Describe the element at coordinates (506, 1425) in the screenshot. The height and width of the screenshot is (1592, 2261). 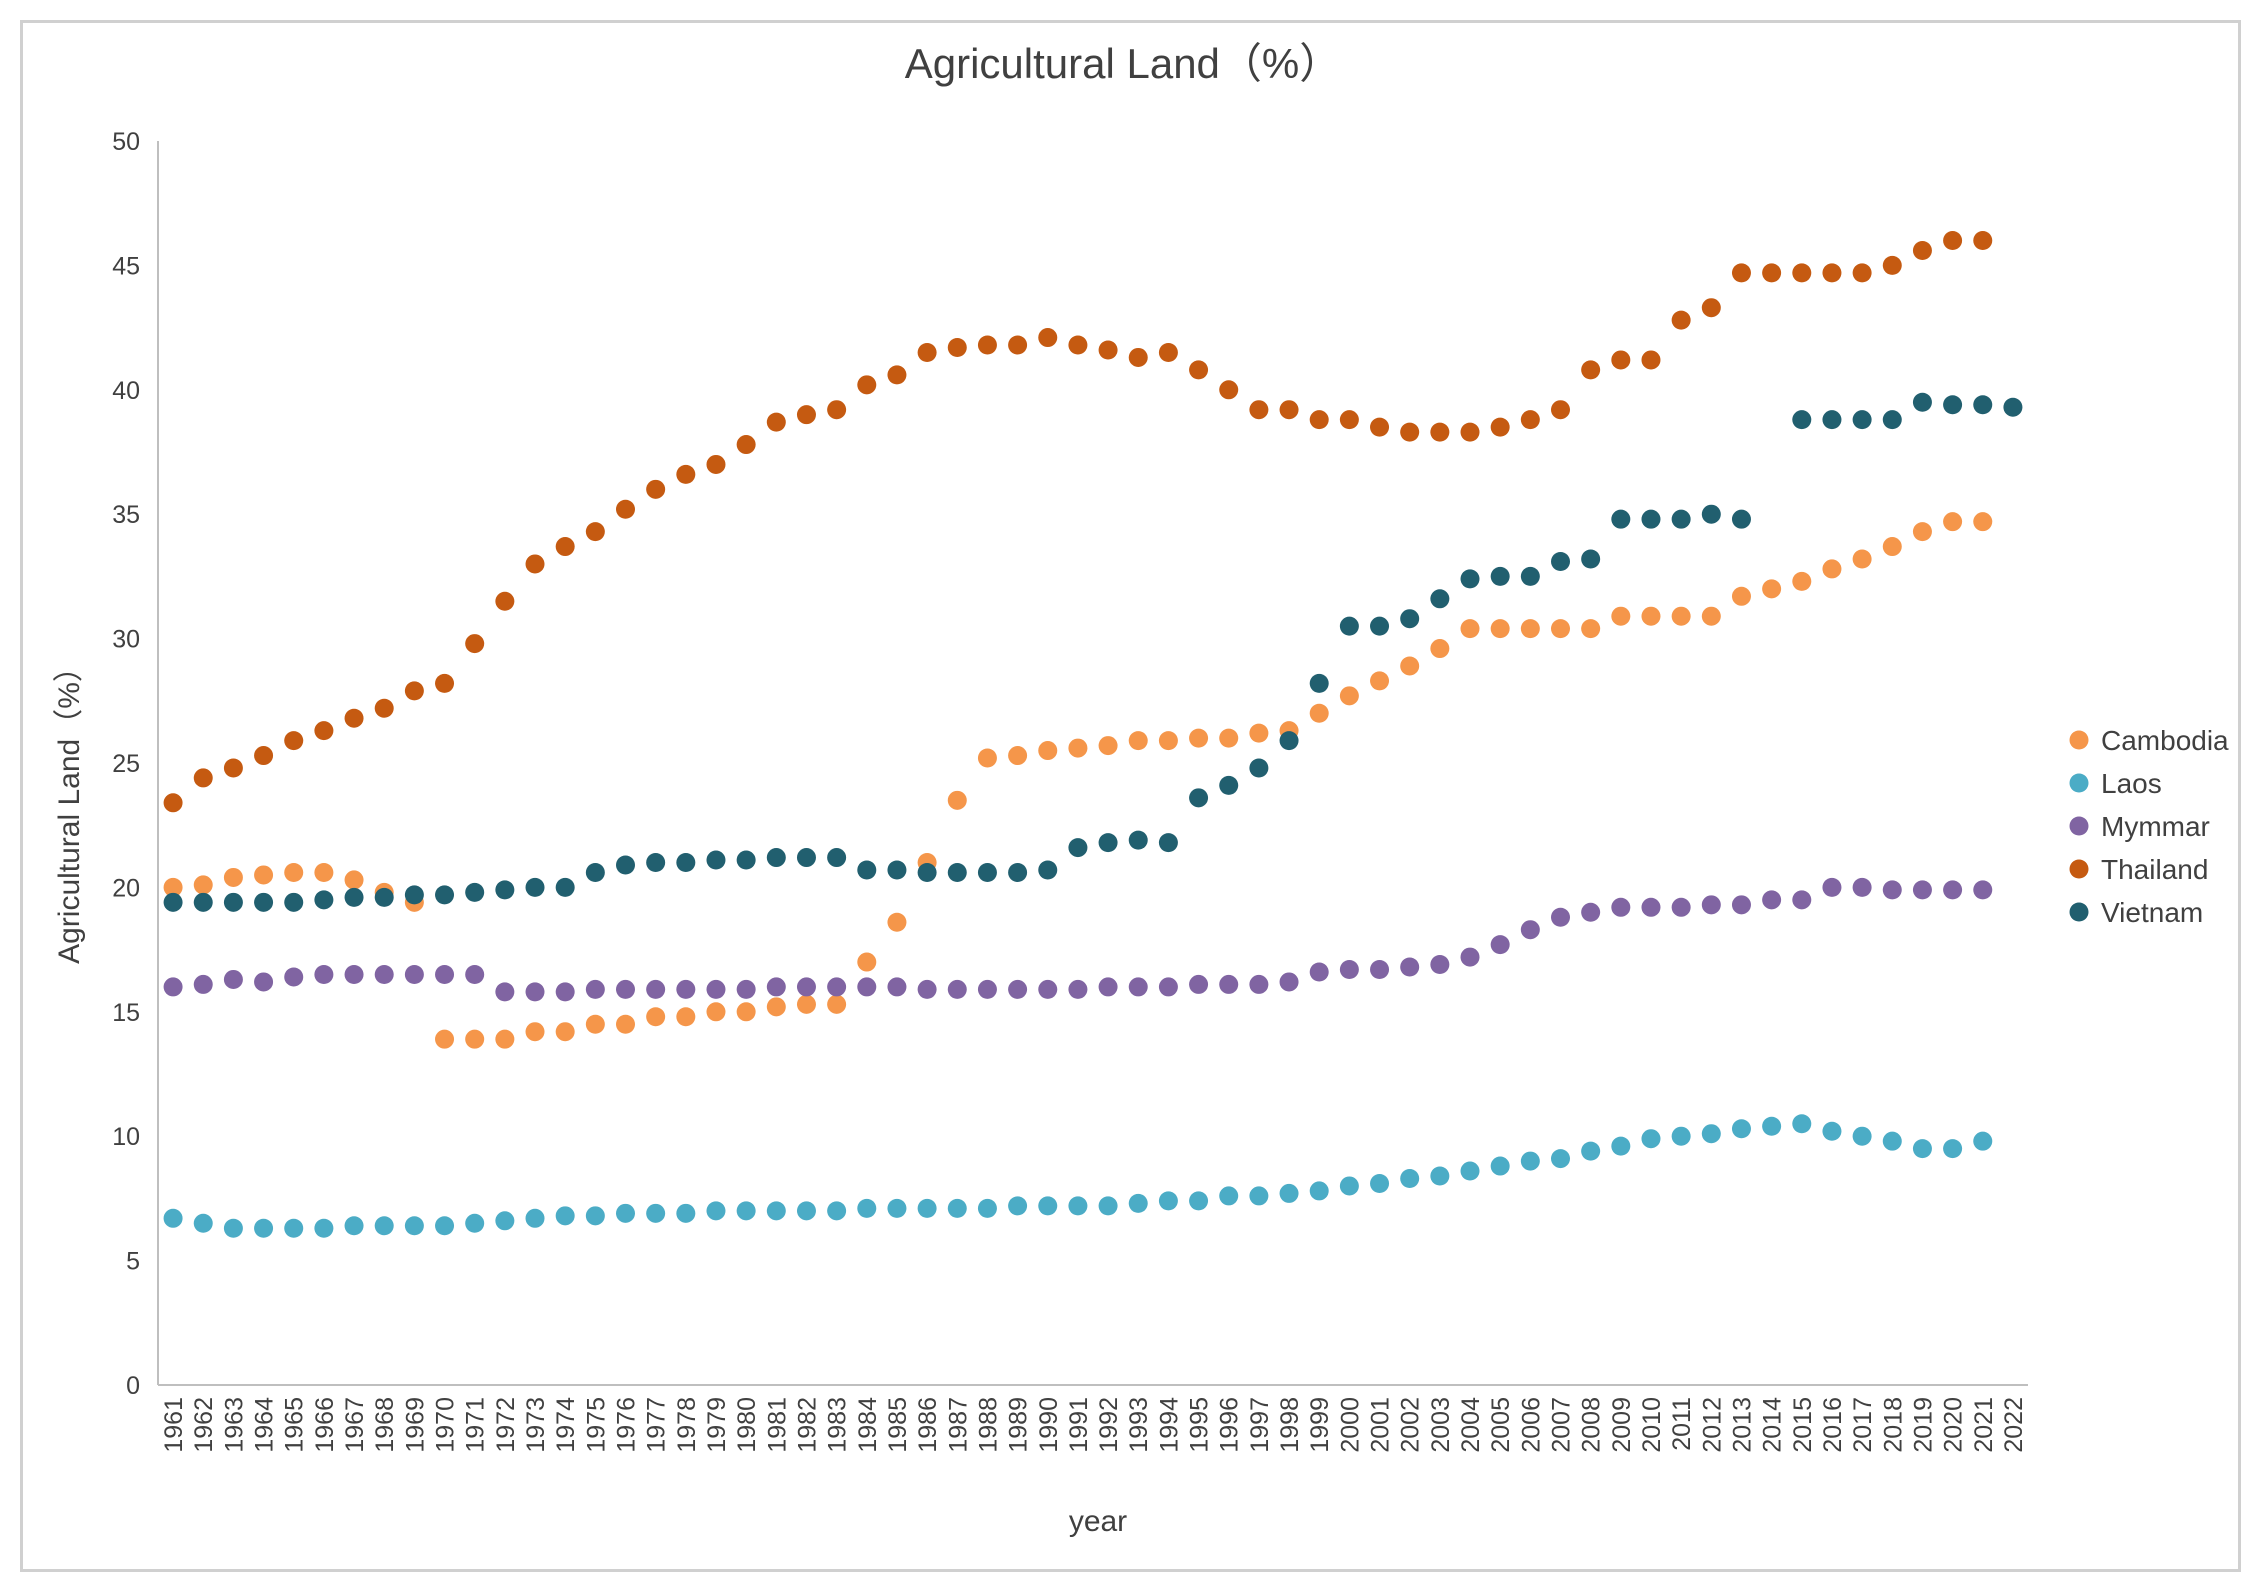
I see `x-tick-label: 1972` at that location.